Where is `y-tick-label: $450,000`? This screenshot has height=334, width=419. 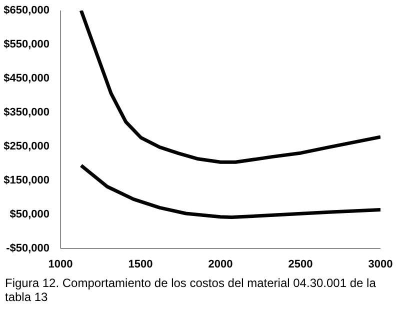 y-tick-label: $450,000 is located at coordinates (27, 78).